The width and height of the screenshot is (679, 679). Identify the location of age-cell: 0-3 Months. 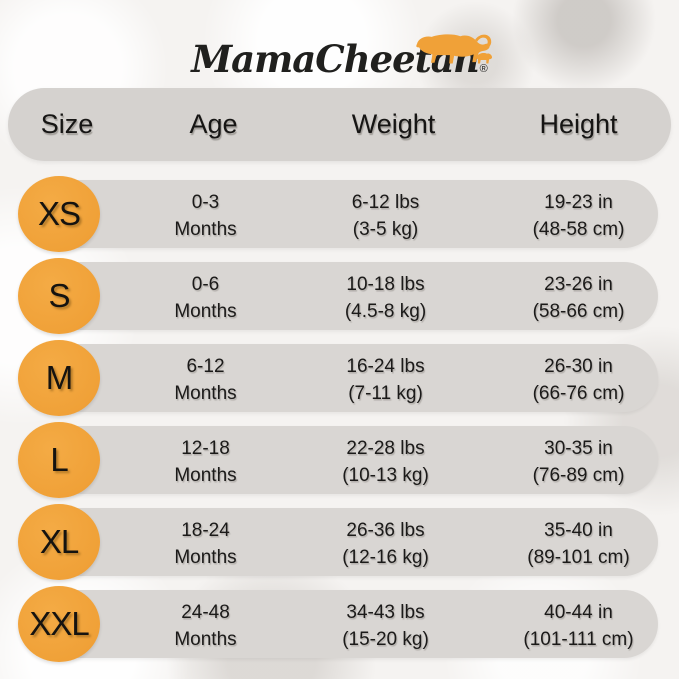
(205, 216).